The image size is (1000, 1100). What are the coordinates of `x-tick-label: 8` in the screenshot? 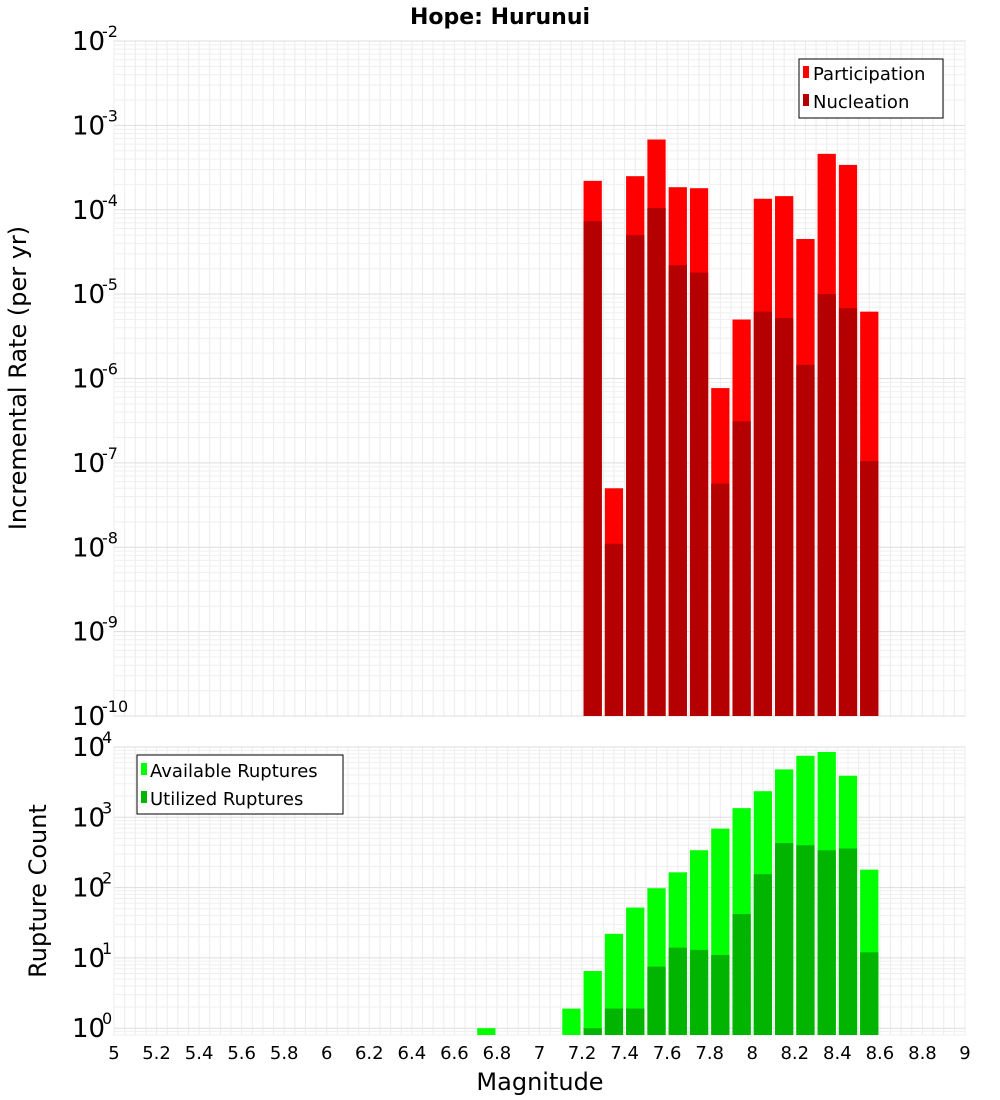 It's located at (752, 1053).